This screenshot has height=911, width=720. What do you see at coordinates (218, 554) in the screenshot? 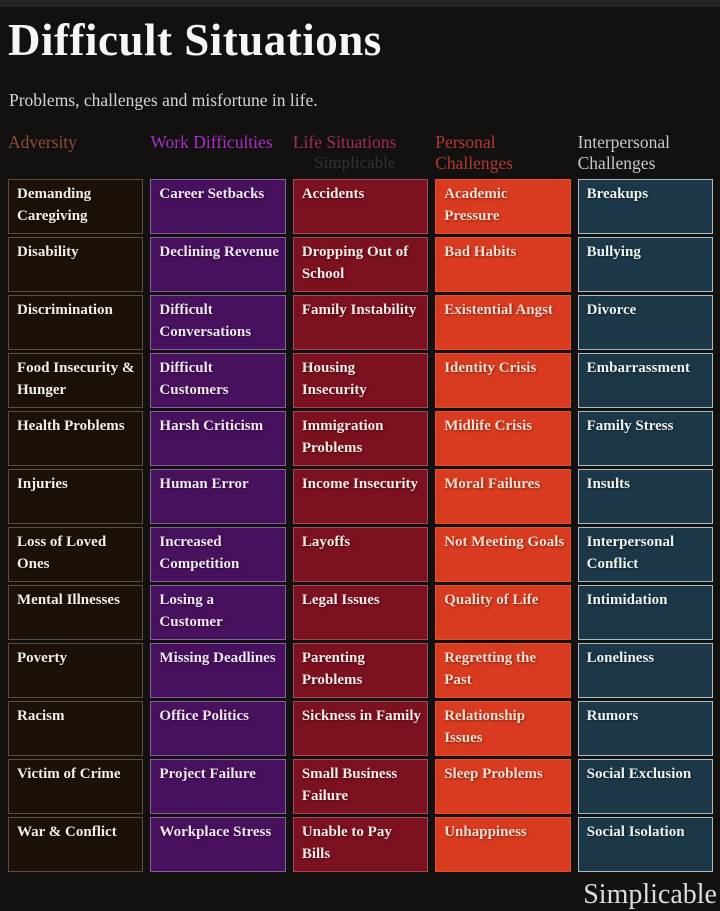
I see `grid-cell: Increased Competition` at bounding box center [218, 554].